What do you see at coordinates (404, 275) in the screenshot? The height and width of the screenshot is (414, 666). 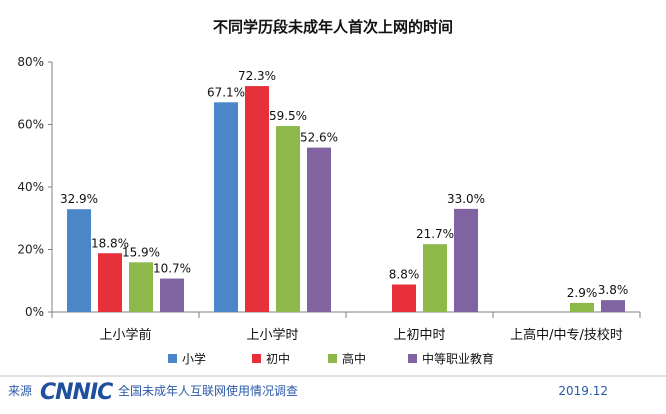 I see `data-label: 8.8%` at bounding box center [404, 275].